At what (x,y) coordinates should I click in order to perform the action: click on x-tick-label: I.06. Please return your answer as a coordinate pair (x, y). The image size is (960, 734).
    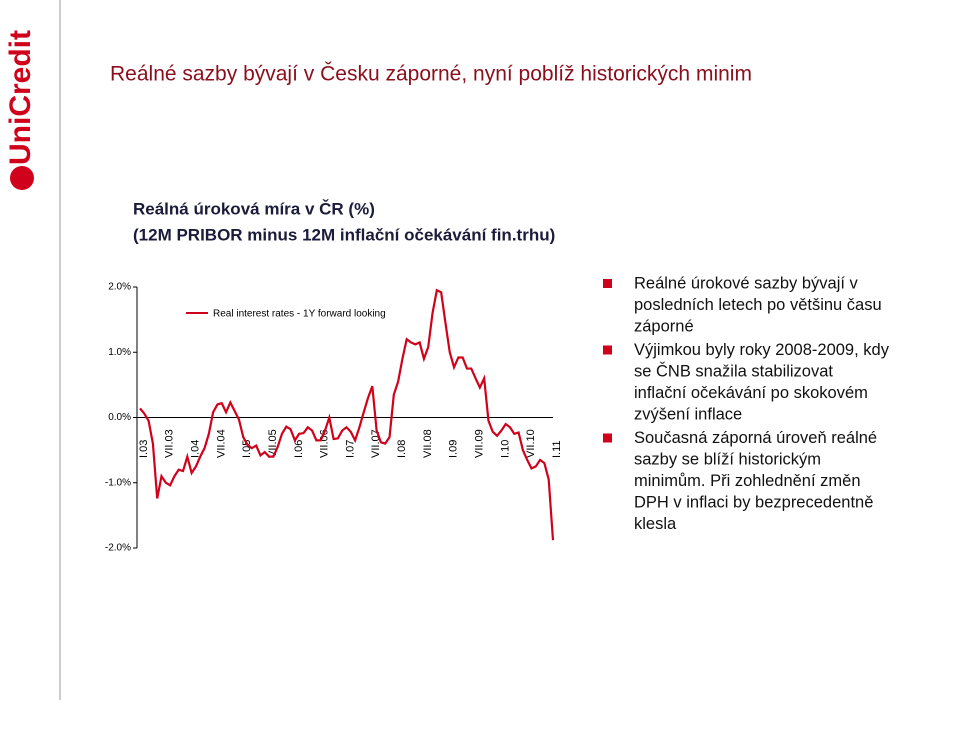
    Looking at the image, I should click on (299, 449).